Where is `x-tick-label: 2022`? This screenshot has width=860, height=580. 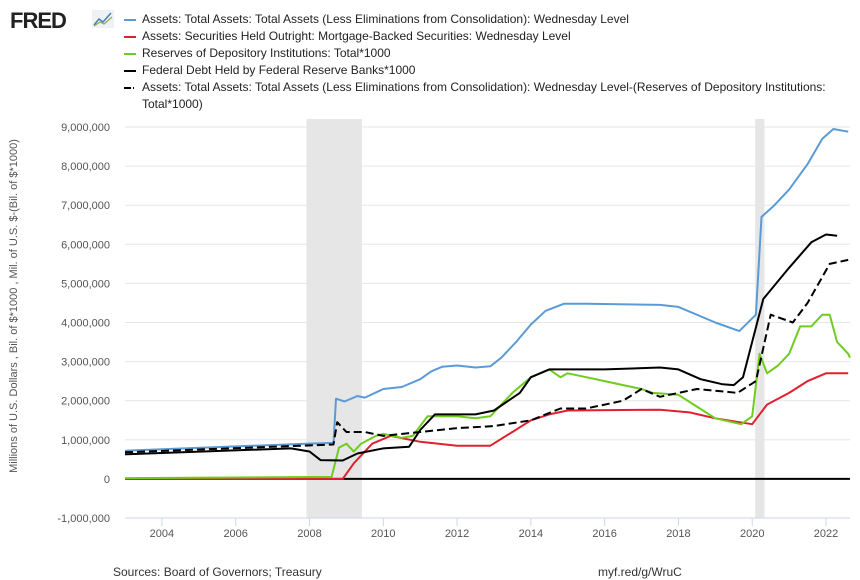 x-tick-label: 2022 is located at coordinates (826, 534).